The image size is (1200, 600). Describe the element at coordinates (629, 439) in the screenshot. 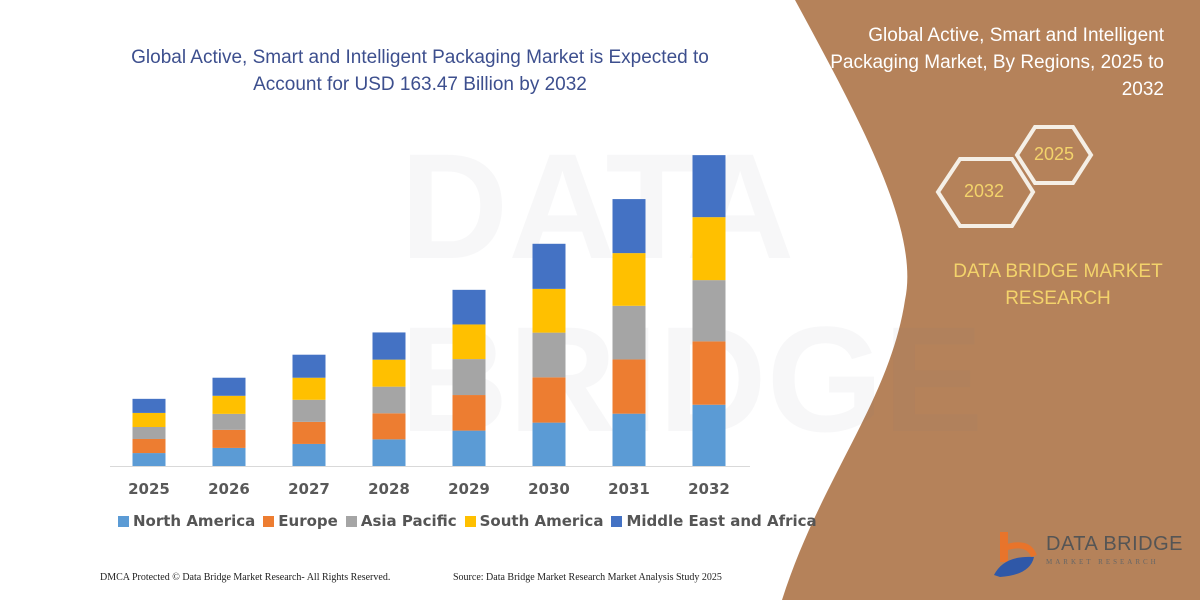

I see `bar-segment-2031-north-america` at that location.